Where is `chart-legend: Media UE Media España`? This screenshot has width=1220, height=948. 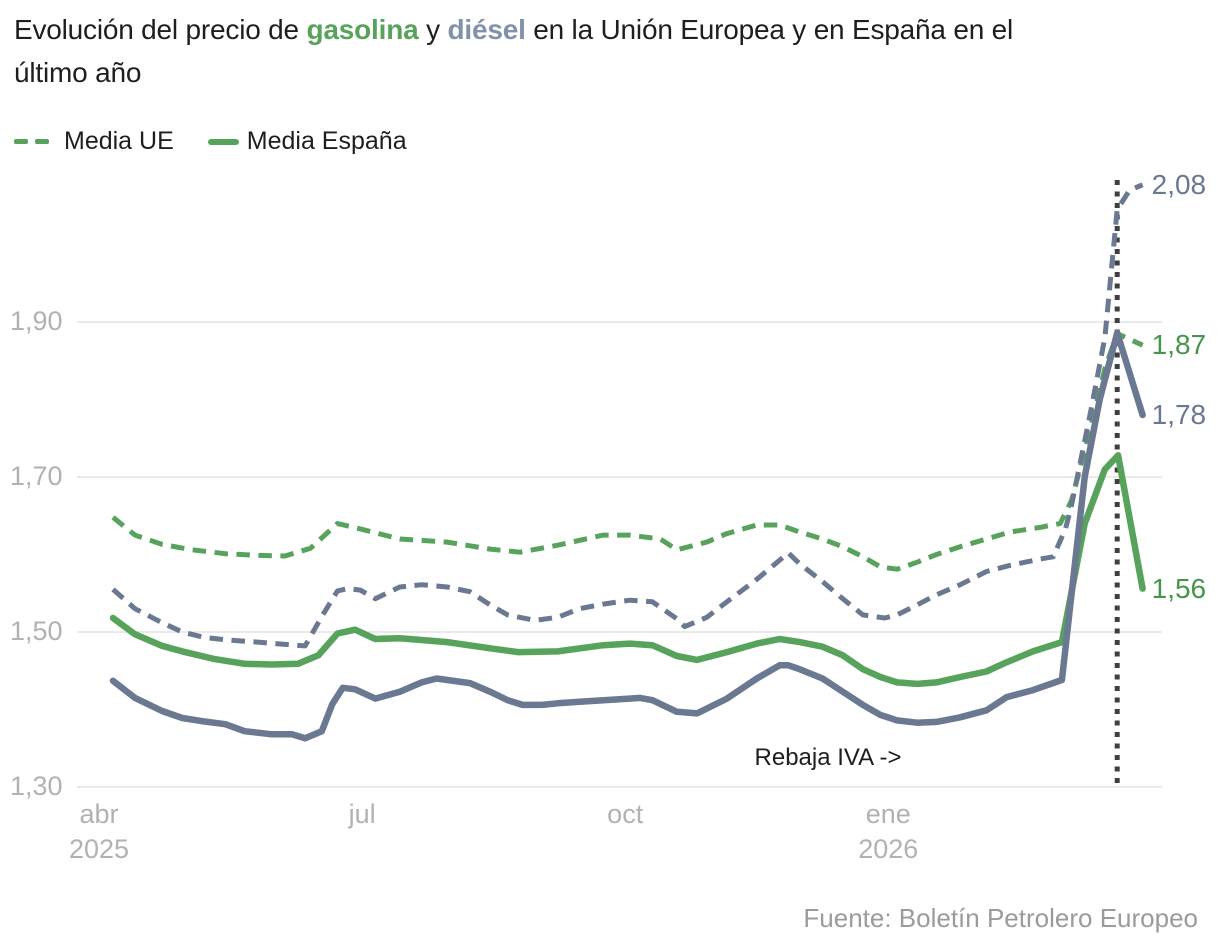
chart-legend: Media UE Media España is located at coordinates (227, 141).